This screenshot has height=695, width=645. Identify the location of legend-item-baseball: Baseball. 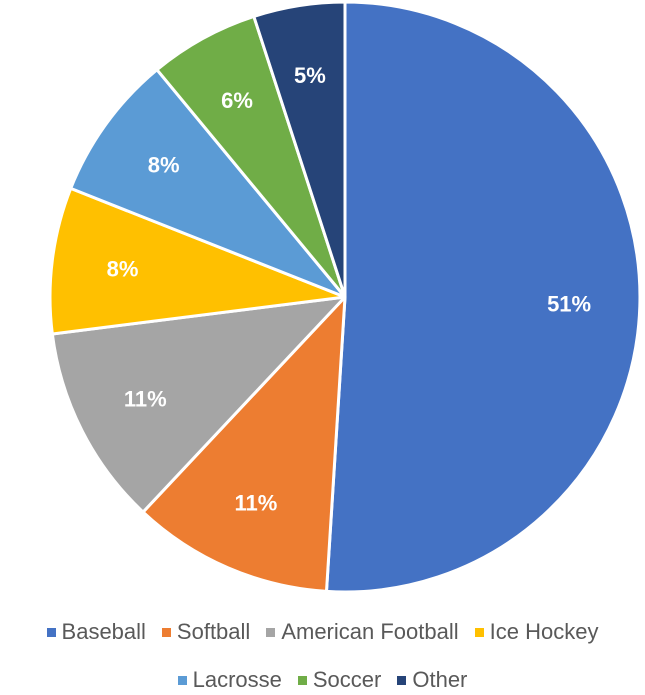
(96, 632).